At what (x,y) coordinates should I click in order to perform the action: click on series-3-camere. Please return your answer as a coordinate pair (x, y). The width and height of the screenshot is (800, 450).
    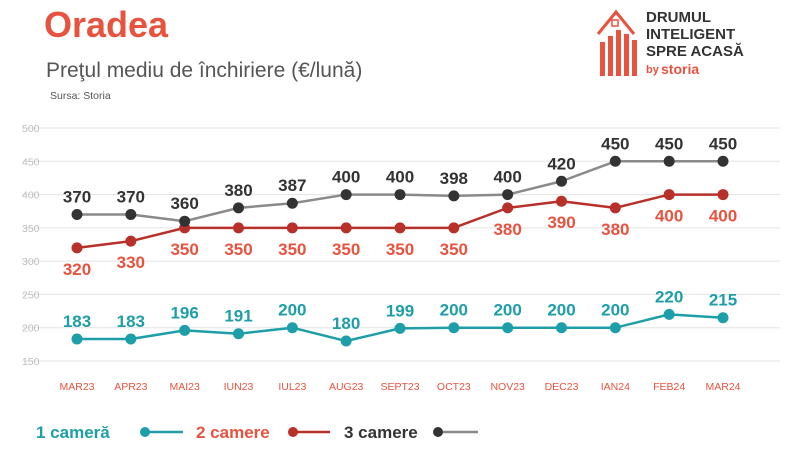
    Looking at the image, I should click on (400, 191).